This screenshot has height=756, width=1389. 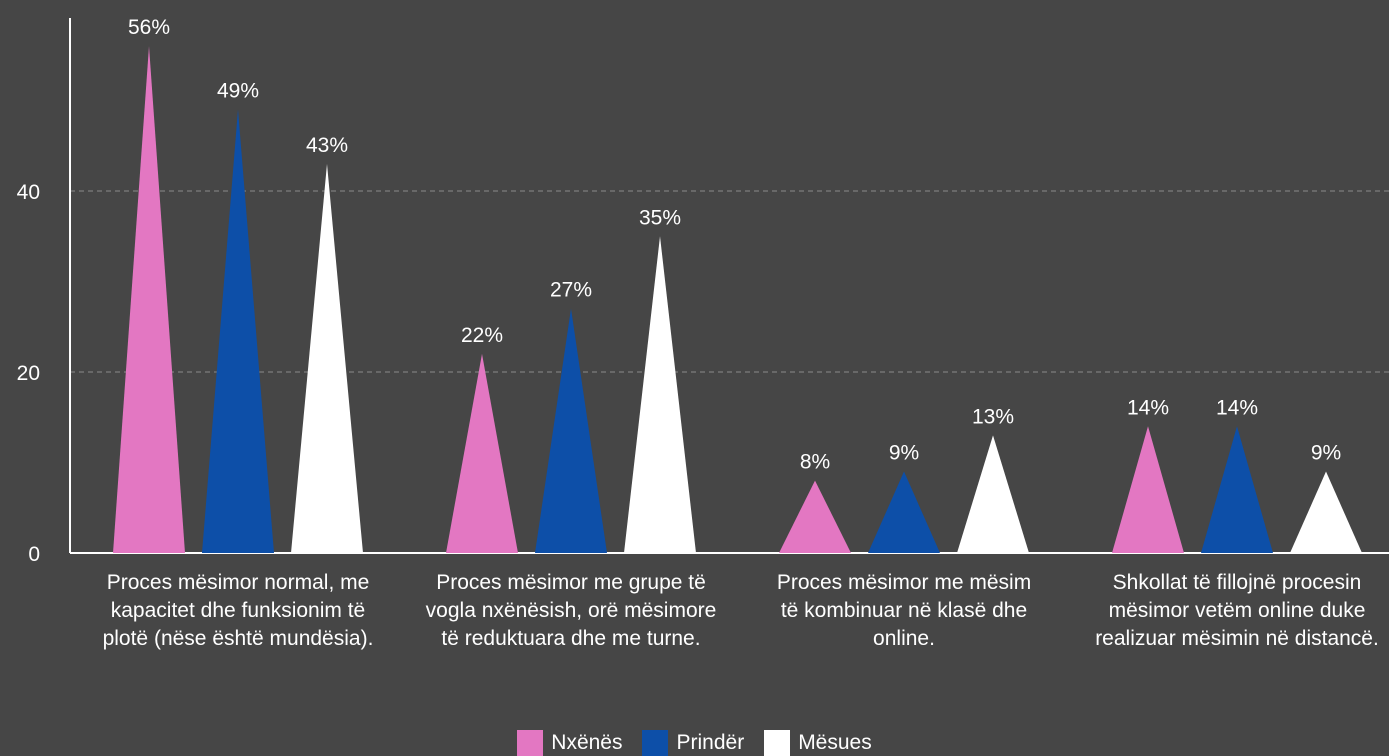 What do you see at coordinates (28, 373) in the screenshot?
I see `y-tick-label: 20` at bounding box center [28, 373].